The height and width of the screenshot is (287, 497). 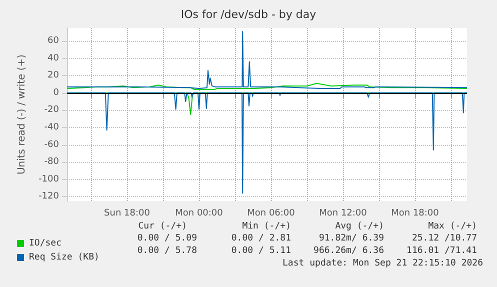 What do you see at coordinates (199, 213) in the screenshot?
I see `x-tick-label: Mon 00:00` at bounding box center [199, 213].